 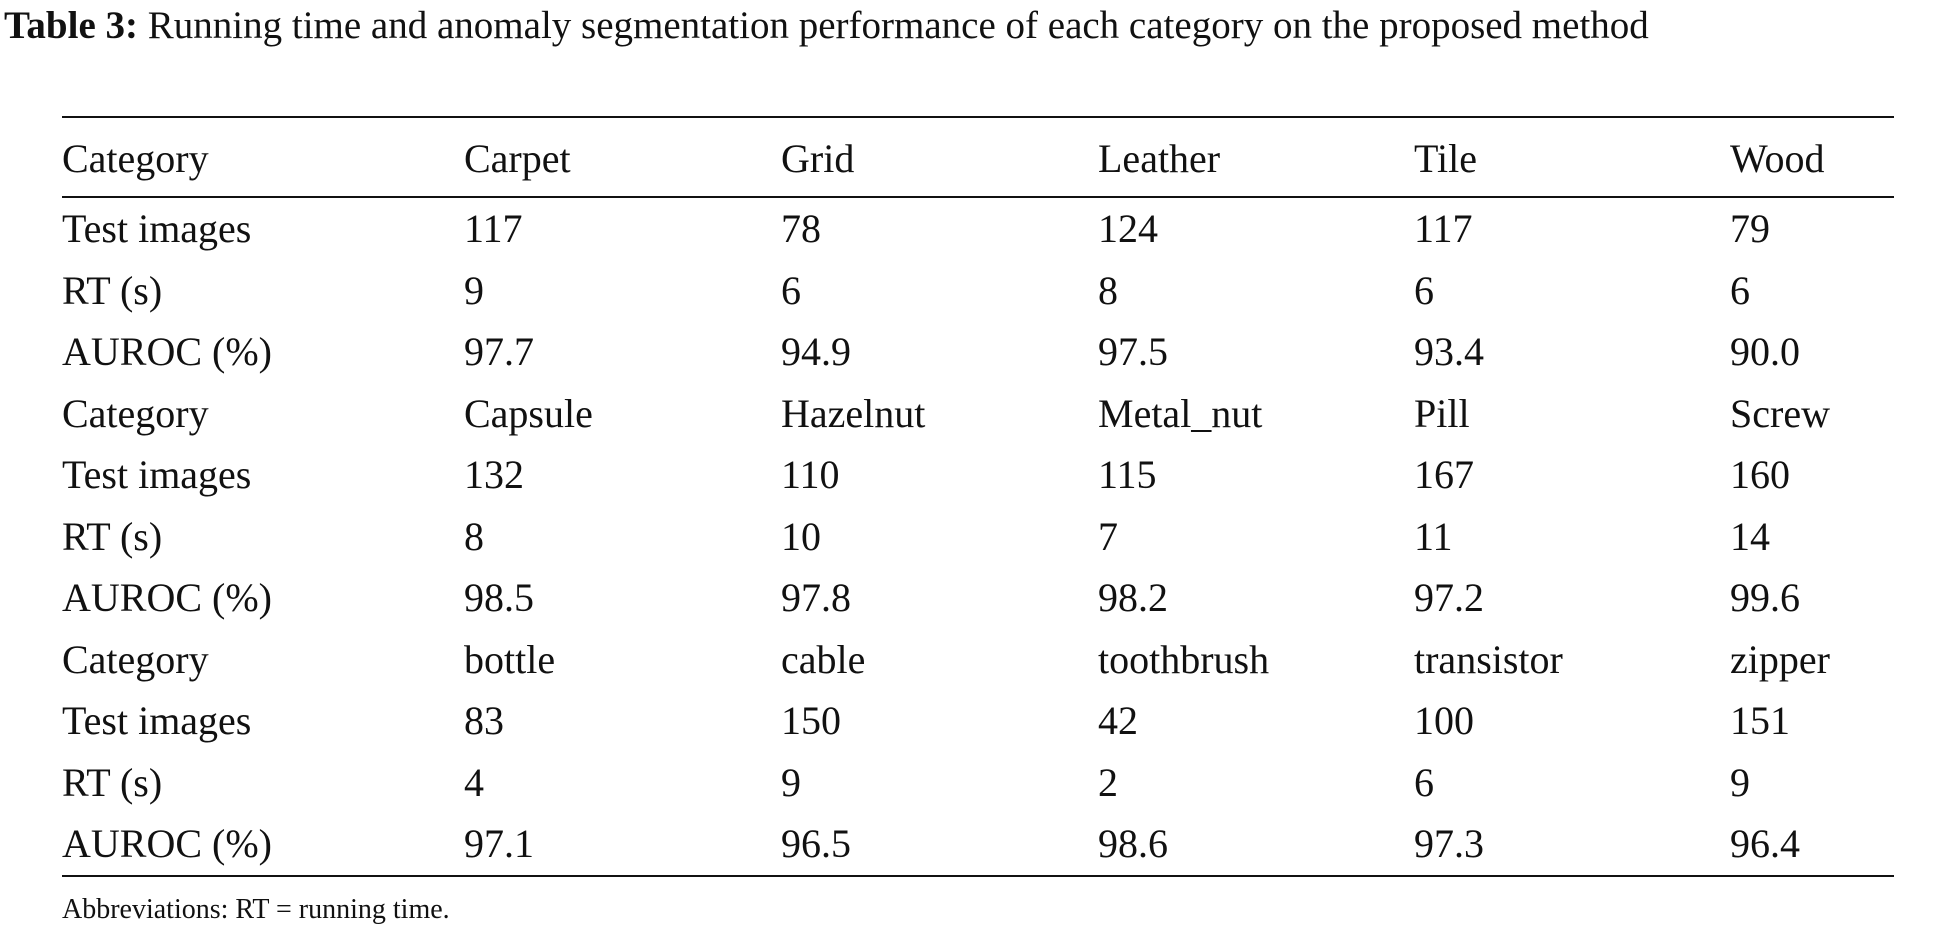 What do you see at coordinates (1133, 844) in the screenshot?
I see `table-cell: 98.6` at bounding box center [1133, 844].